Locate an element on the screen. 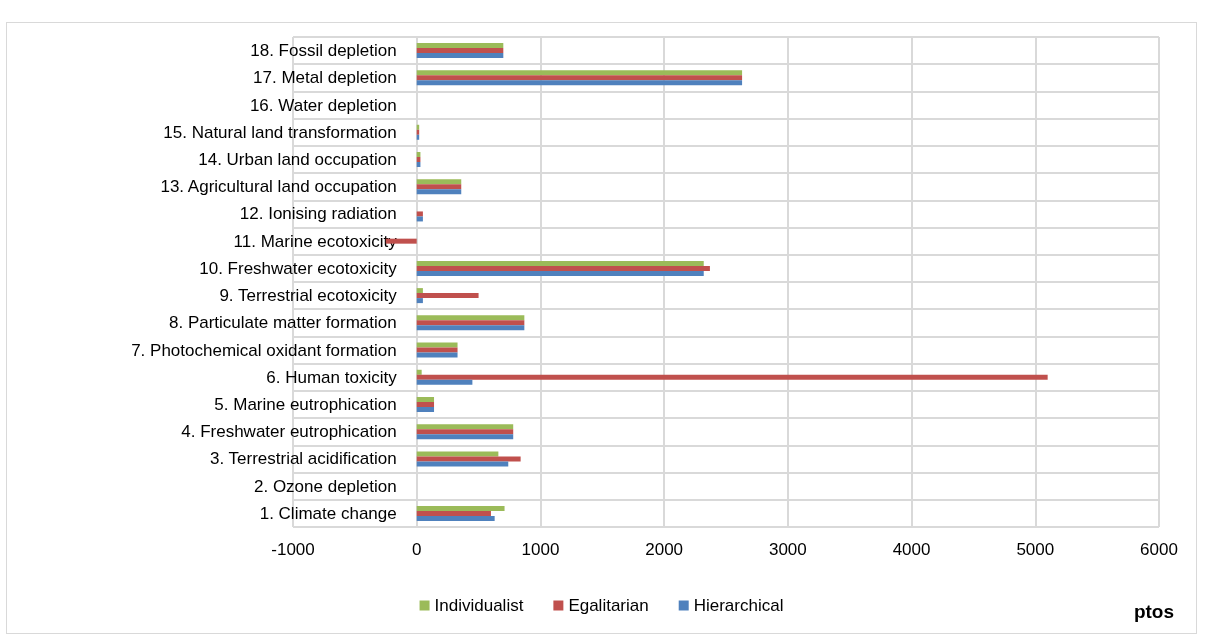 The image size is (1205, 639). y-tick-label: 15. Natural land transformation is located at coordinates (280, 132).